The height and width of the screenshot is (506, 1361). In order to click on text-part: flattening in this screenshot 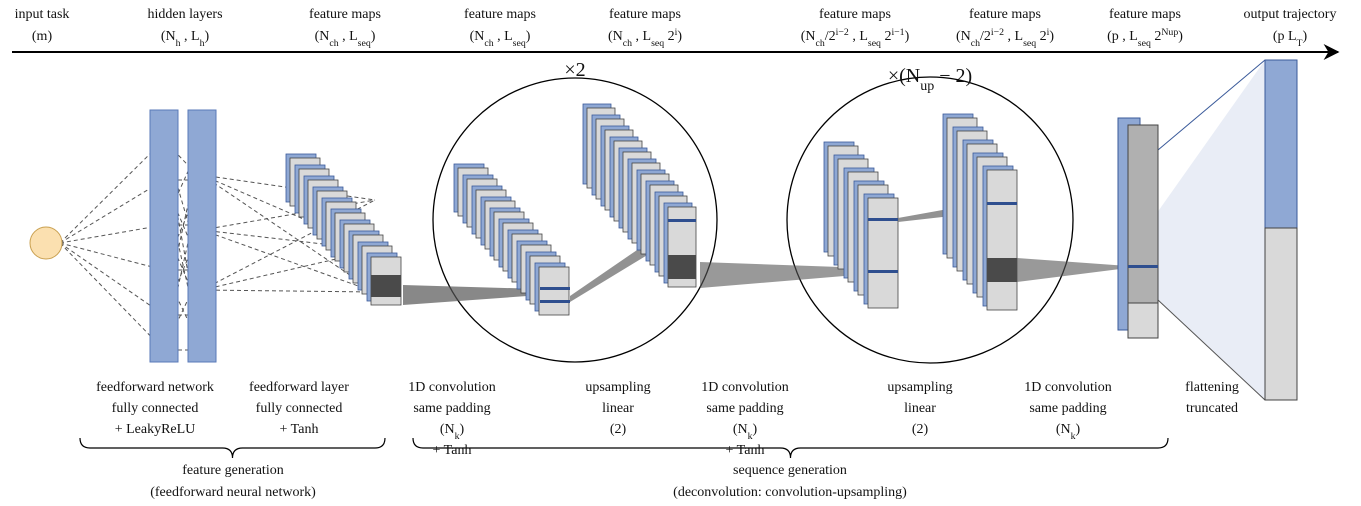, I will do `click(1212, 387)`.